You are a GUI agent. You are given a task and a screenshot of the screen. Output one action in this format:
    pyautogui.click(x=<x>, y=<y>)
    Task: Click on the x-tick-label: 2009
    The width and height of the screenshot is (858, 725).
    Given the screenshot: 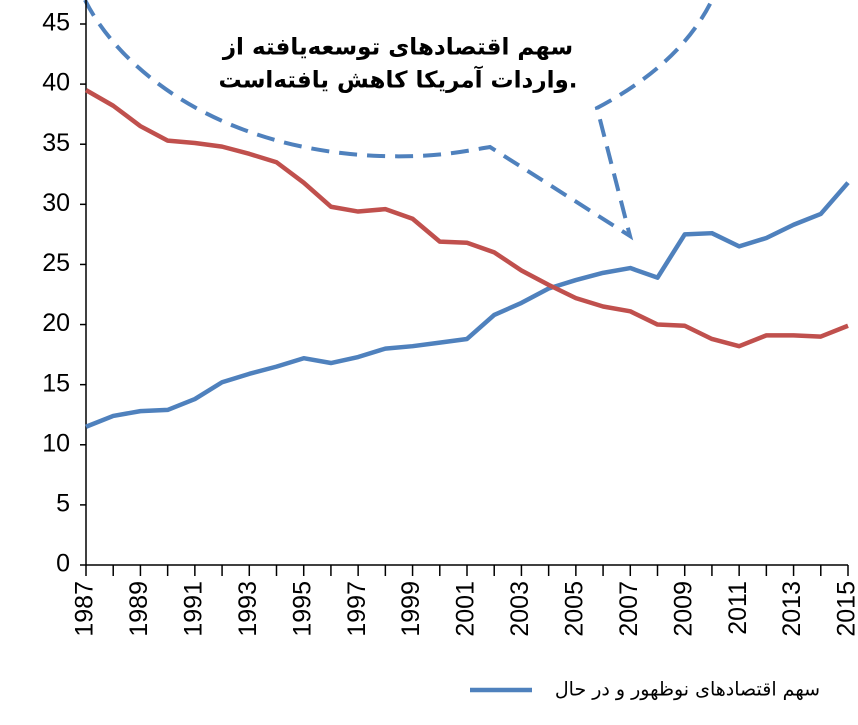 What is the action you would take?
    pyautogui.click(x=683, y=609)
    